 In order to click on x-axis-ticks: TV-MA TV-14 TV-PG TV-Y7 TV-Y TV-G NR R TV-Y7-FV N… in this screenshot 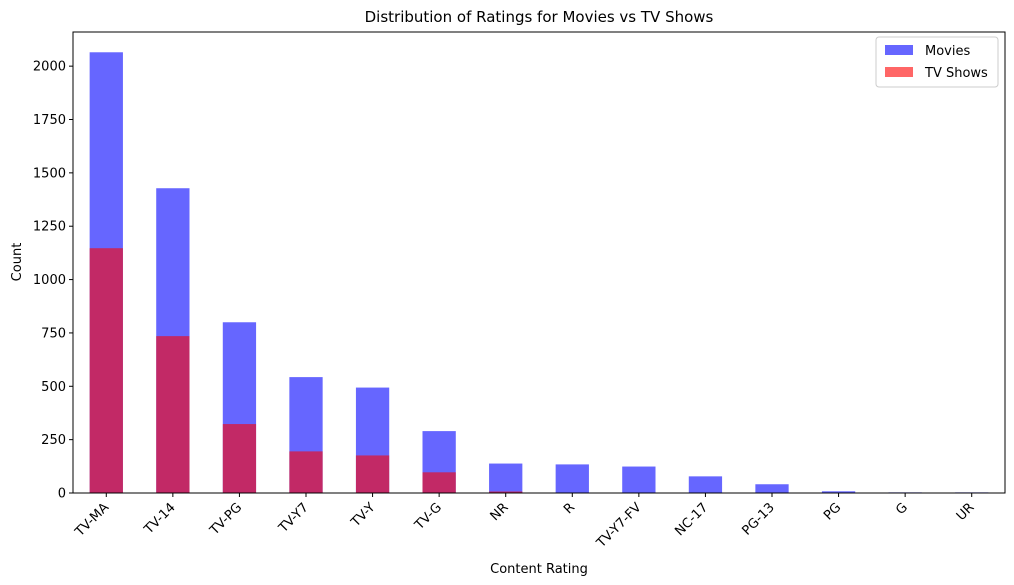, I will do `click(525, 522)`.